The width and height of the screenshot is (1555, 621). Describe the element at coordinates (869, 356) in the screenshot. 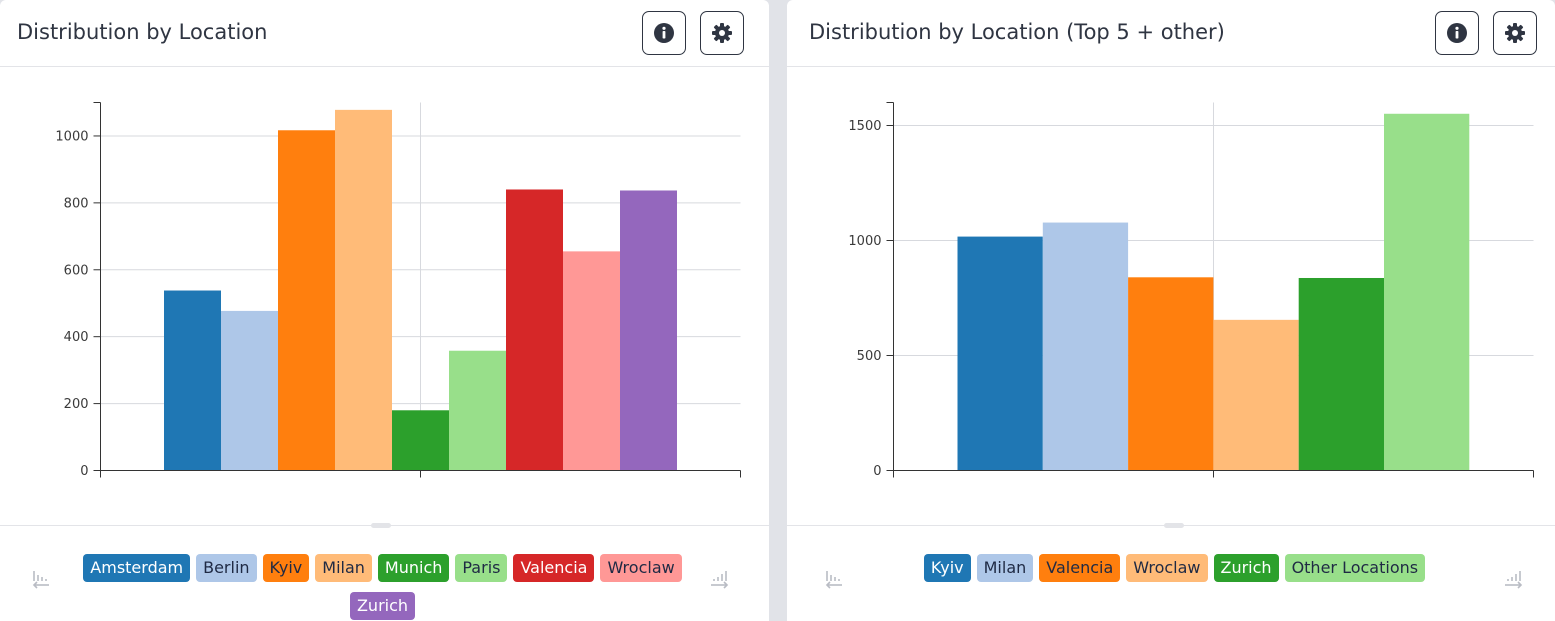

I see `y-tick-label: 500` at that location.